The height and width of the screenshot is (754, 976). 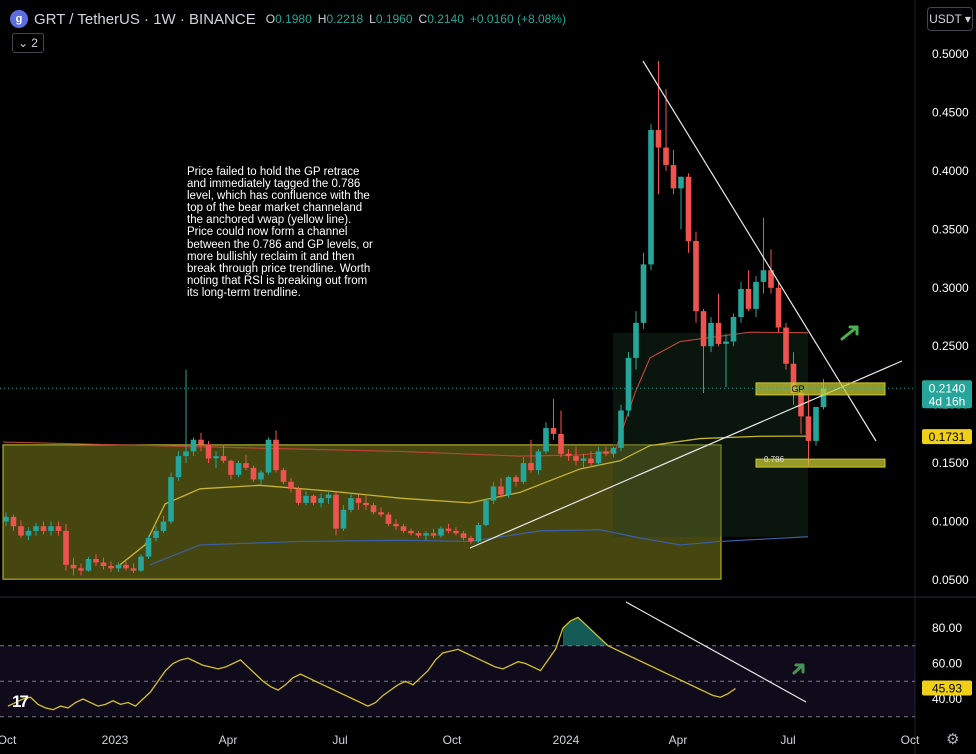 I want to click on currency-button: USDT ▾, so click(x=950, y=19).